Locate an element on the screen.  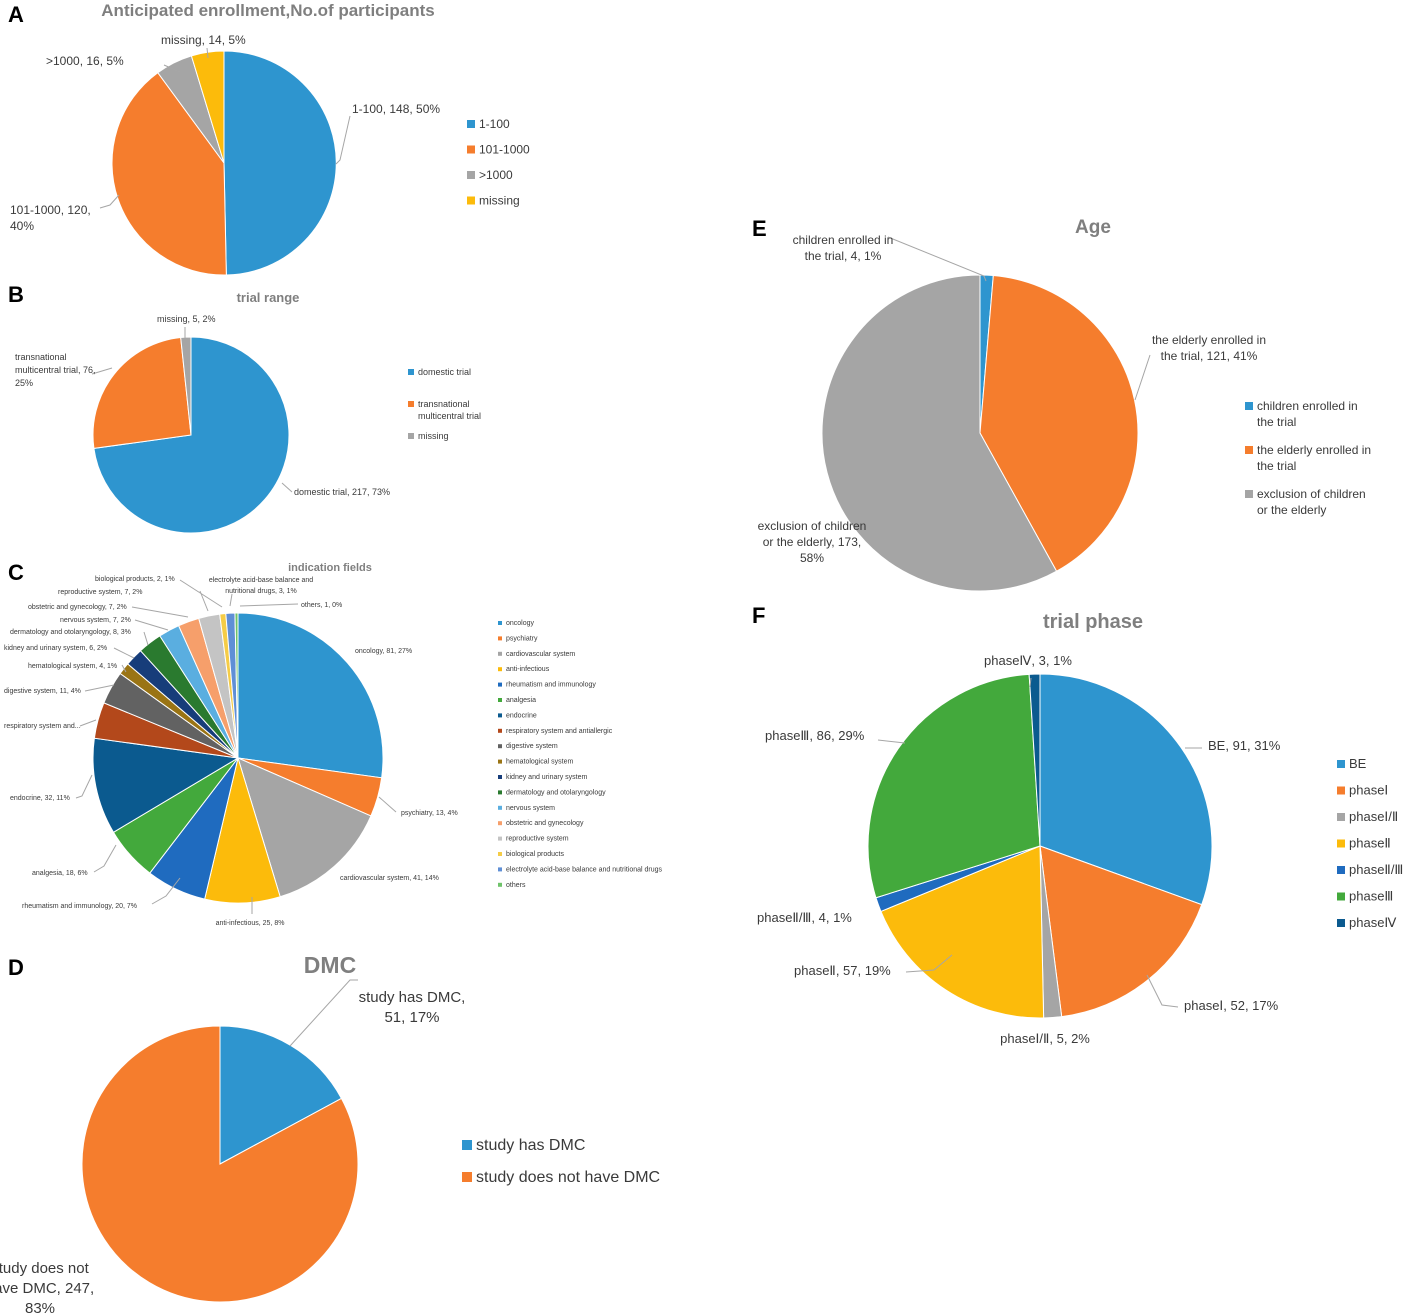
legend-label-a-1-100: 1-100 is located at coordinates (494, 124).